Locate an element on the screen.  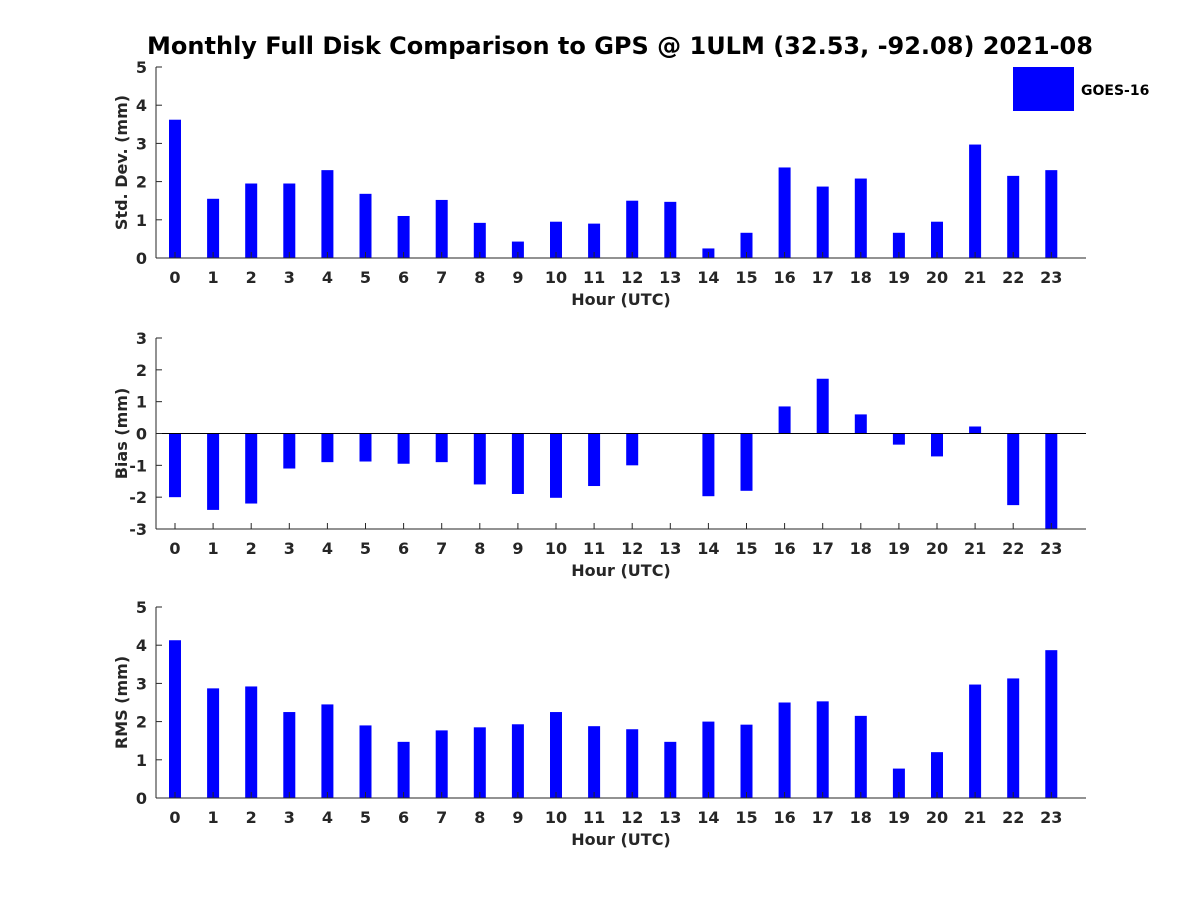
y-tick-label: -2 is located at coordinates (138, 497).